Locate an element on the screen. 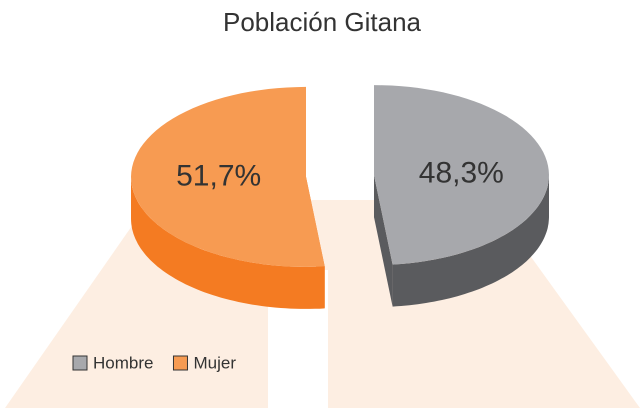 The width and height of the screenshot is (644, 410). slice-cut-face is located at coordinates (383, 241).